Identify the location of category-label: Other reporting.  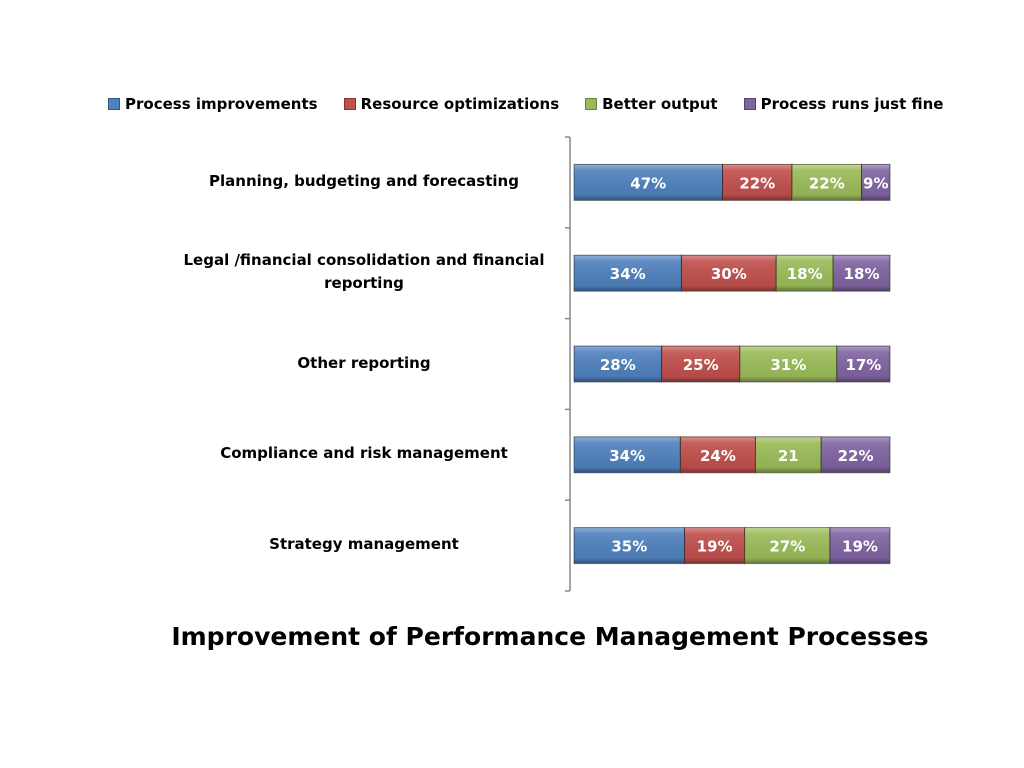
(364, 362).